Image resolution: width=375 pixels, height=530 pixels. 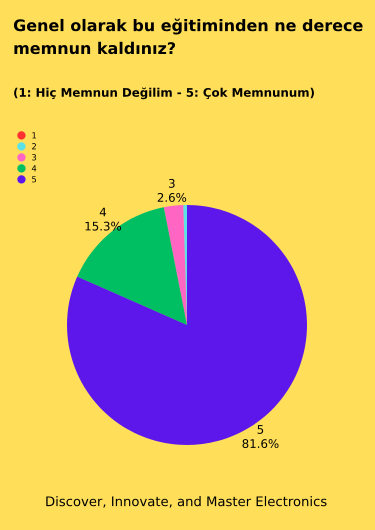 What do you see at coordinates (34, 168) in the screenshot?
I see `legend-label: 4` at bounding box center [34, 168].